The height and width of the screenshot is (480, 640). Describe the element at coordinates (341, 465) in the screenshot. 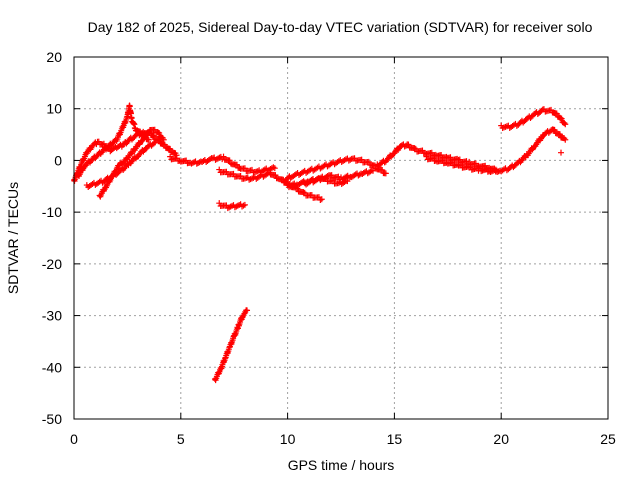

I see `x-axis-title: GPS time / hours` at that location.